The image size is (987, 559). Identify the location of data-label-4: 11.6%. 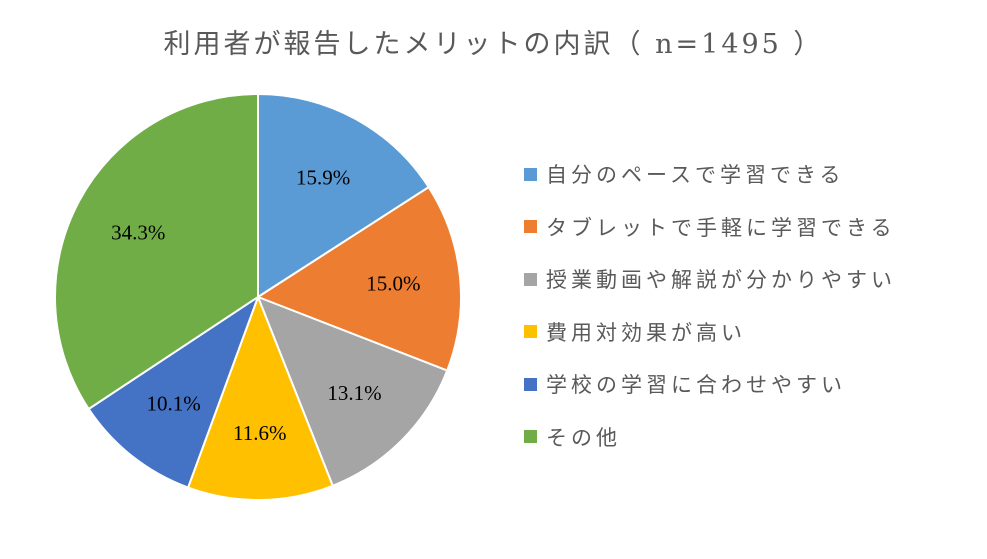
(259, 433).